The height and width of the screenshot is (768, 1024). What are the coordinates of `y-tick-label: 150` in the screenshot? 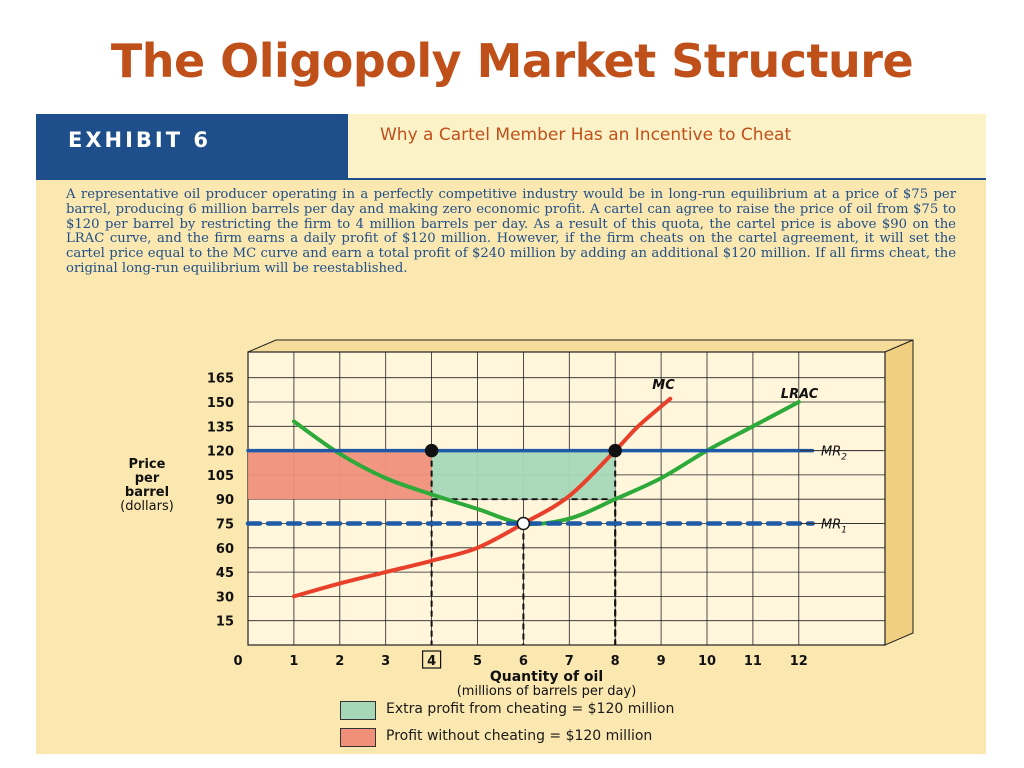 It's located at (220, 403).